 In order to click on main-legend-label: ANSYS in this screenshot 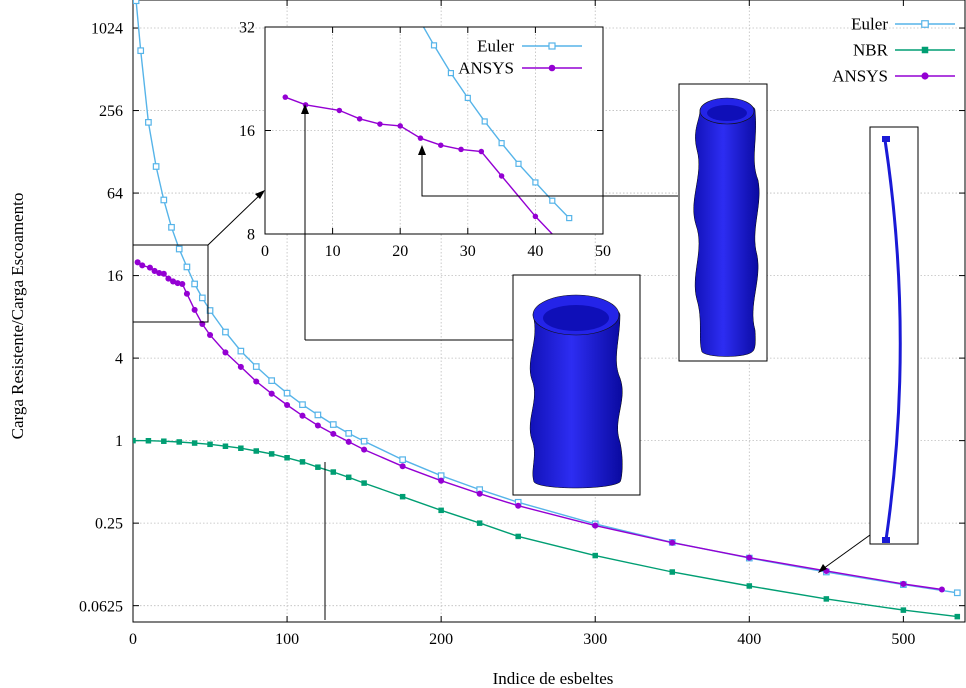, I will do `click(860, 76)`.